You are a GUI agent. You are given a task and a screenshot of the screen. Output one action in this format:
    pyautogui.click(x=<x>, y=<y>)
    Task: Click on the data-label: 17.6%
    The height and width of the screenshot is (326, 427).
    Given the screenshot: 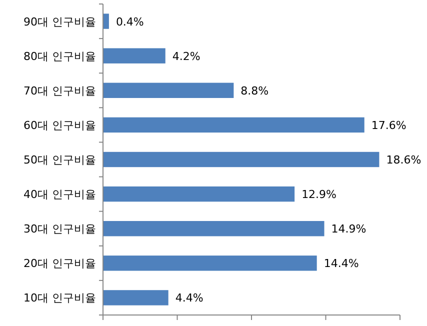 What is the action you would take?
    pyautogui.click(x=388, y=125)
    